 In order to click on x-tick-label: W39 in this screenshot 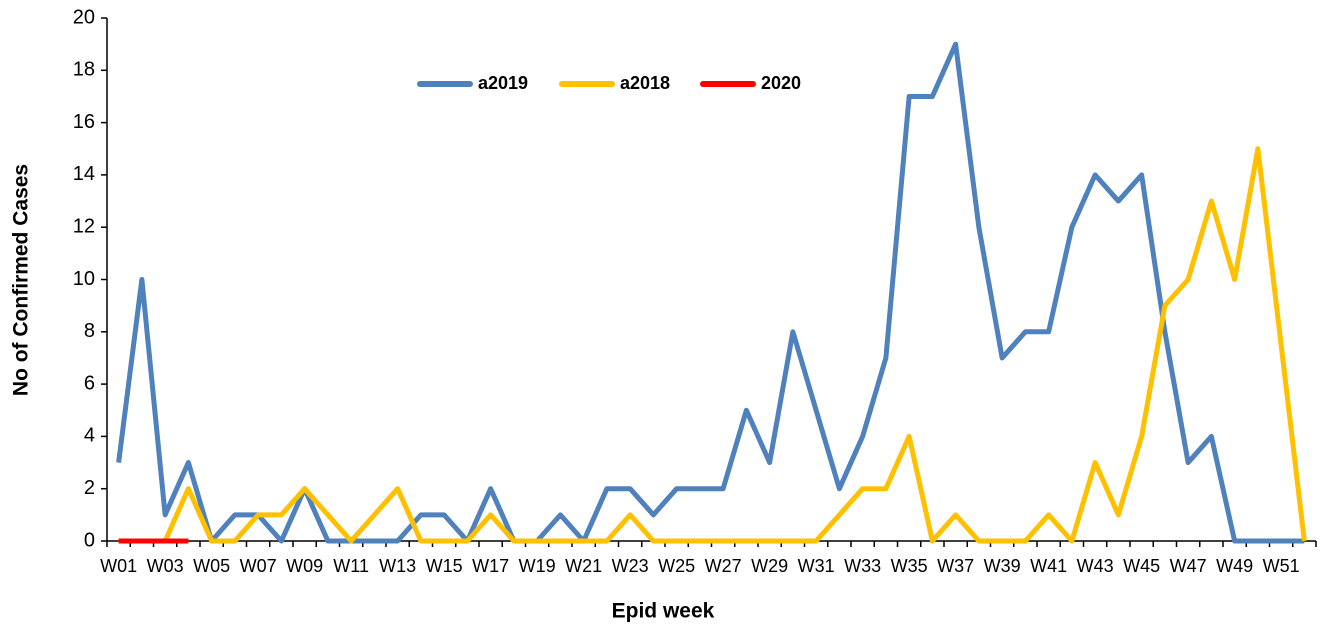, I will do `click(1002, 566)`.